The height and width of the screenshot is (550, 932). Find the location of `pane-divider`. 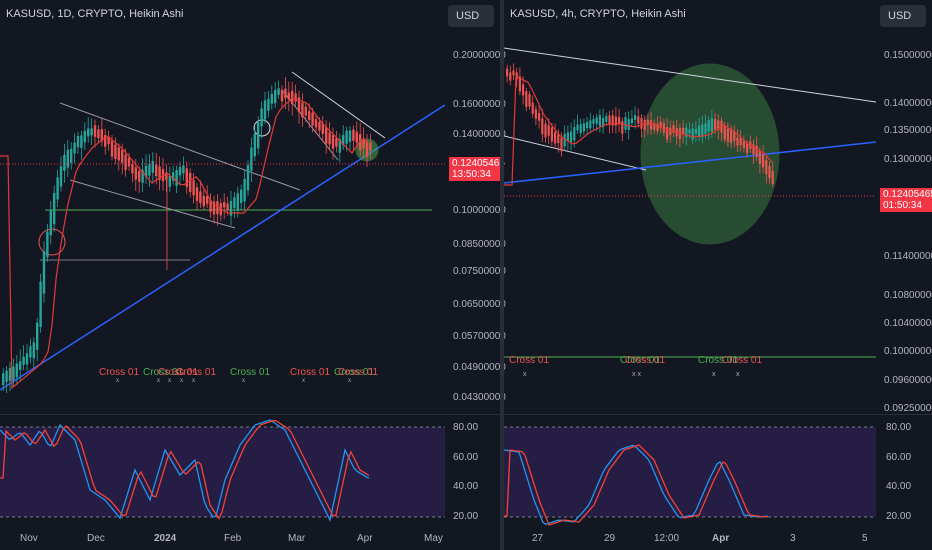

pane-divider is located at coordinates (502, 275).